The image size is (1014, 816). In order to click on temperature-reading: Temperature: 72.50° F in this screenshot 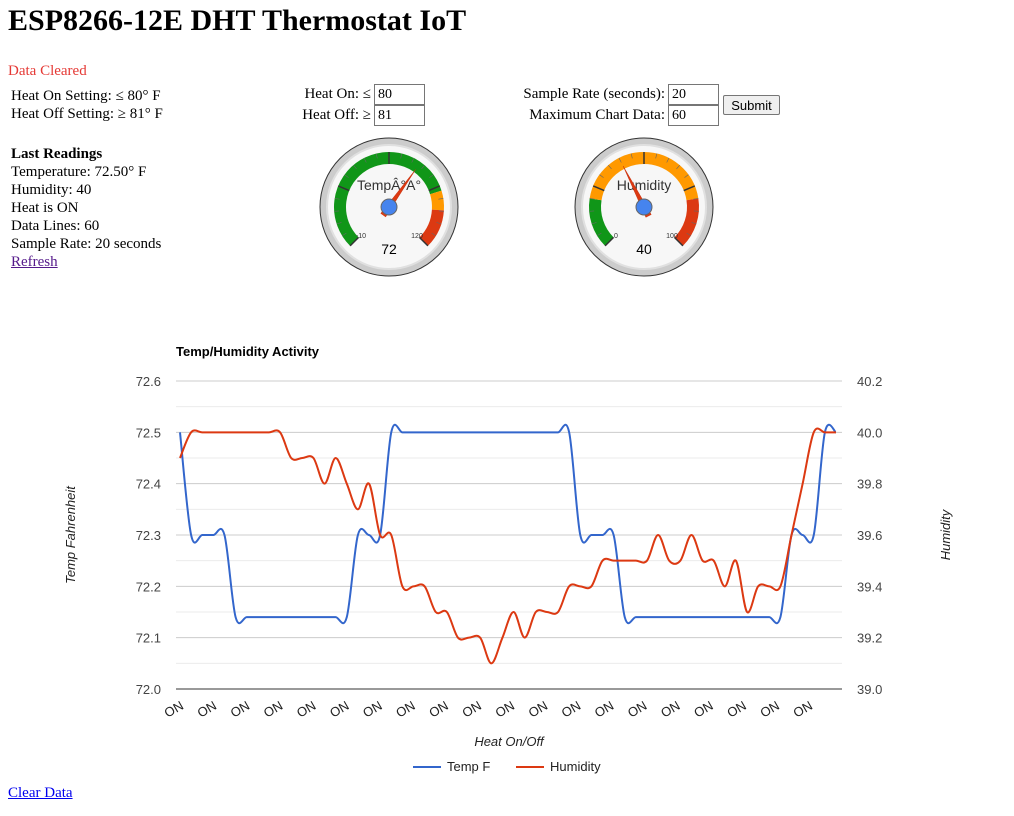, I will do `click(79, 172)`.